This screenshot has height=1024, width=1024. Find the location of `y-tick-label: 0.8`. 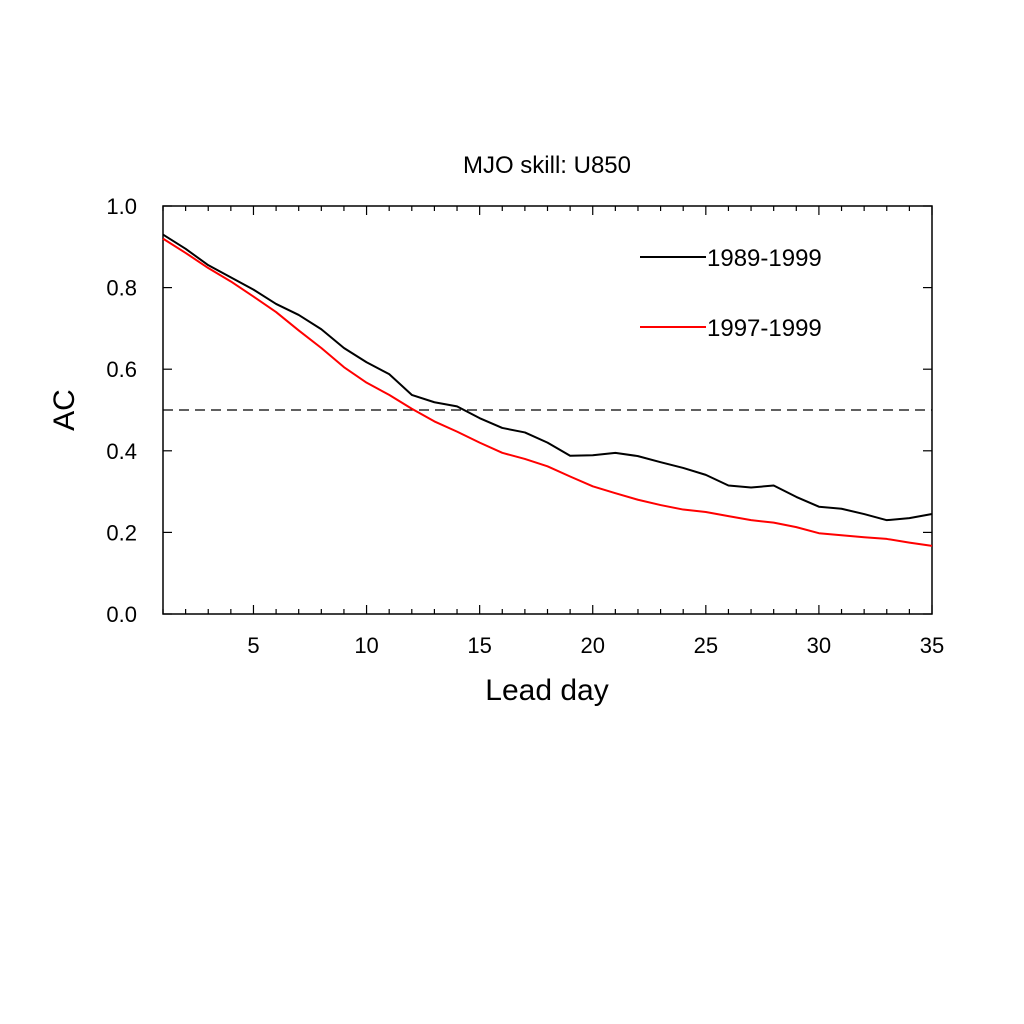

y-tick-label: 0.8 is located at coordinates (121, 288).